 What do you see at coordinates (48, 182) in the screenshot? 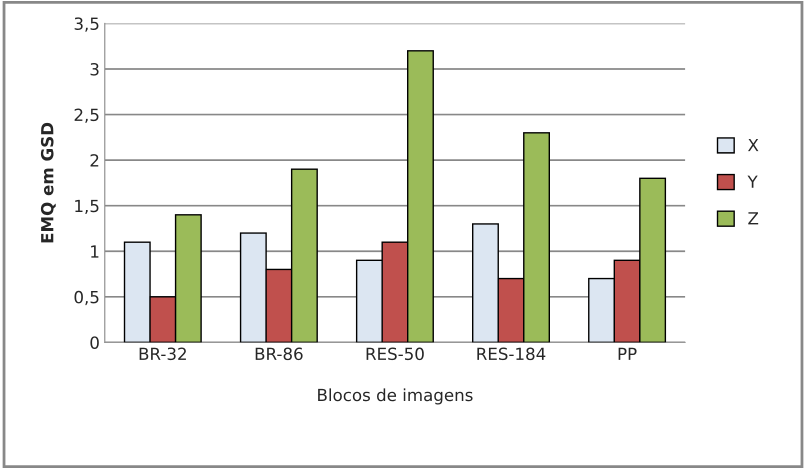
I see `y-axis-title: EMQ em GSD` at bounding box center [48, 182].